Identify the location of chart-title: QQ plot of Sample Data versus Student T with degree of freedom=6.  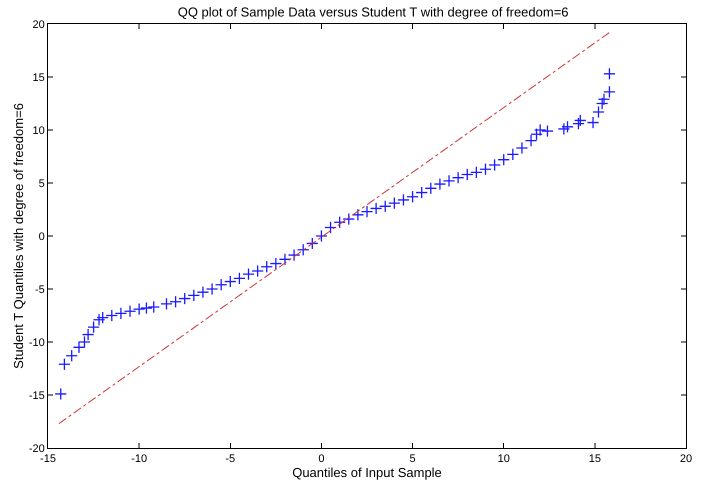
(373, 12).